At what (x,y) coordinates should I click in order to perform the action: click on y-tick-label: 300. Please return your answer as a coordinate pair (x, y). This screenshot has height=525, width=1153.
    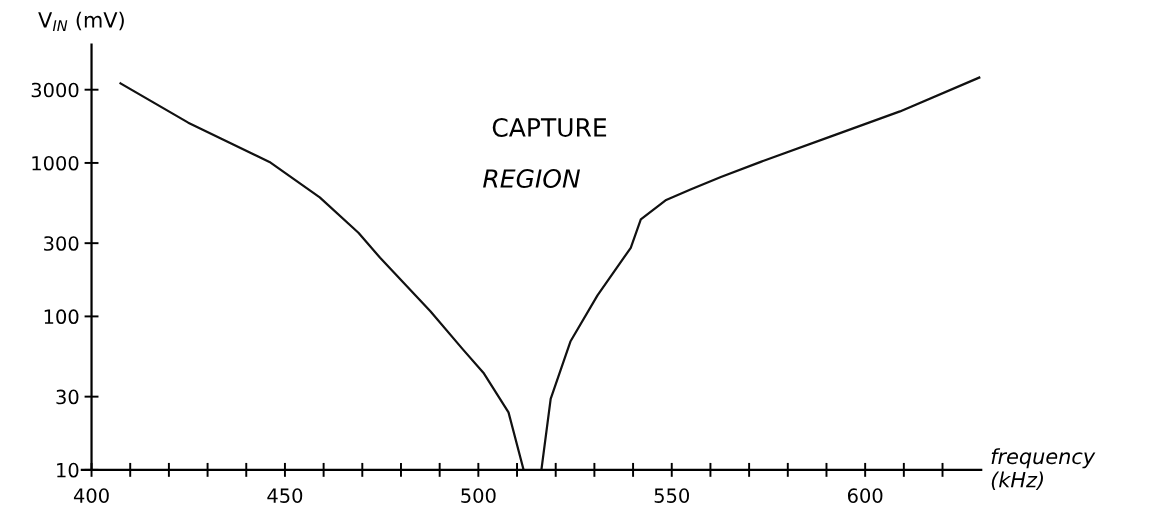
    Looking at the image, I should click on (61, 243).